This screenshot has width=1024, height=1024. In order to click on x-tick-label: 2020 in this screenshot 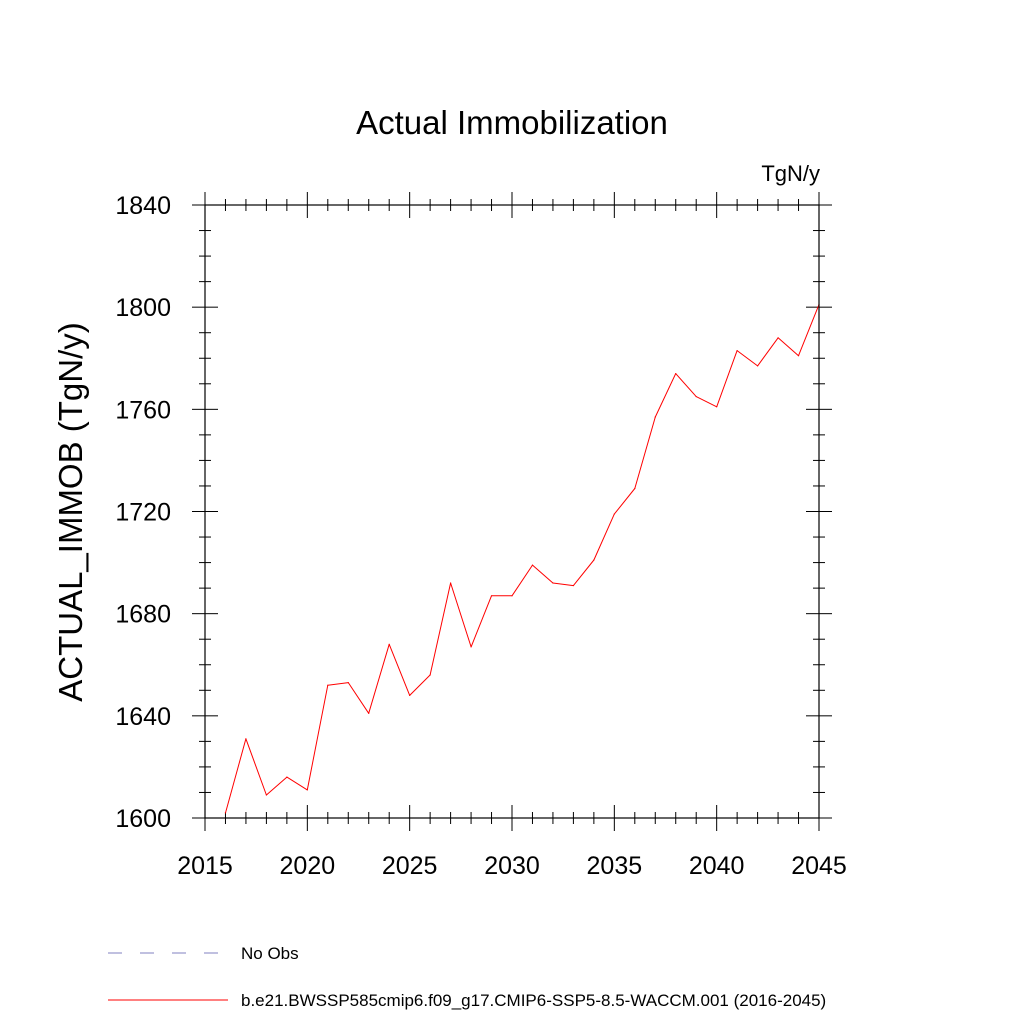, I will do `click(308, 866)`.